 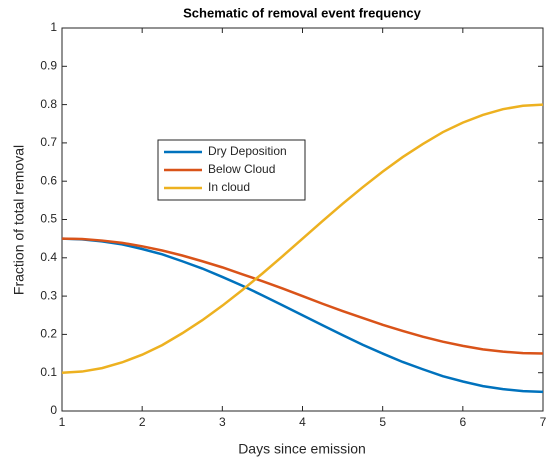 What do you see at coordinates (53, 410) in the screenshot?
I see `y-tick-label: 0` at bounding box center [53, 410].